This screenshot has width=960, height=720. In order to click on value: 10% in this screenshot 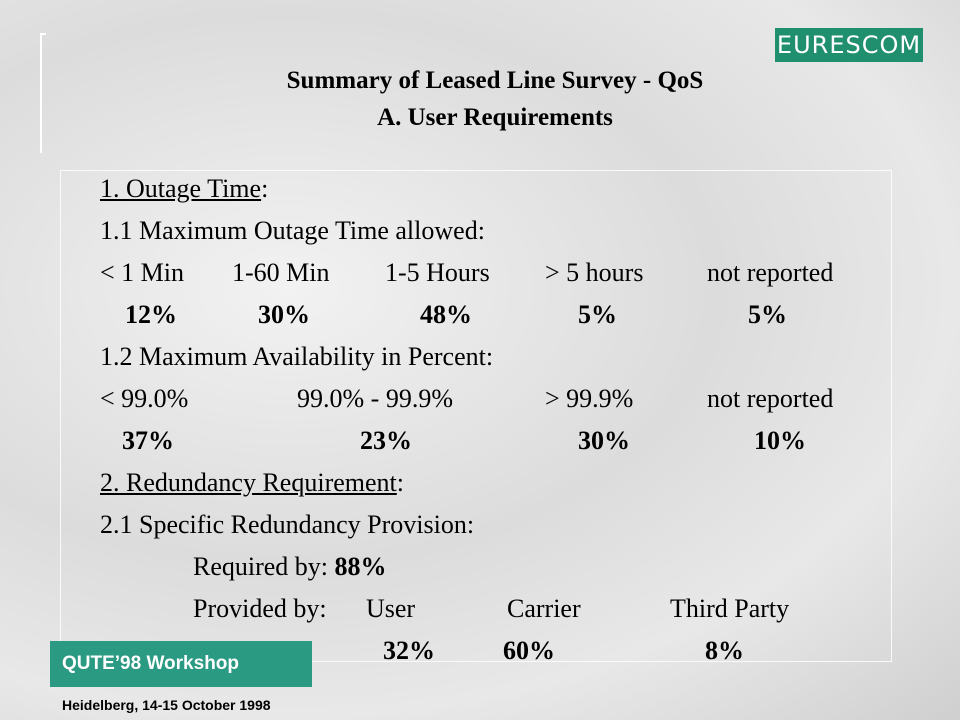, I will do `click(780, 440)`.